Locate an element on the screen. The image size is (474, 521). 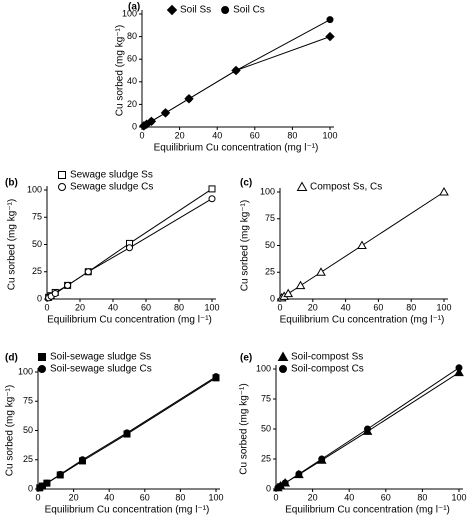
legend-label: Soil Ss is located at coordinates (195, 10).